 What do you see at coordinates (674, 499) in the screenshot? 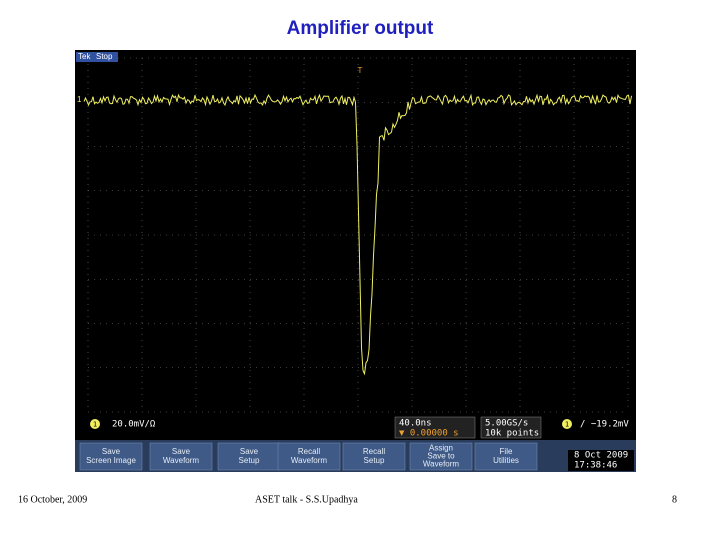
I see `footer-page: 8` at bounding box center [674, 499].